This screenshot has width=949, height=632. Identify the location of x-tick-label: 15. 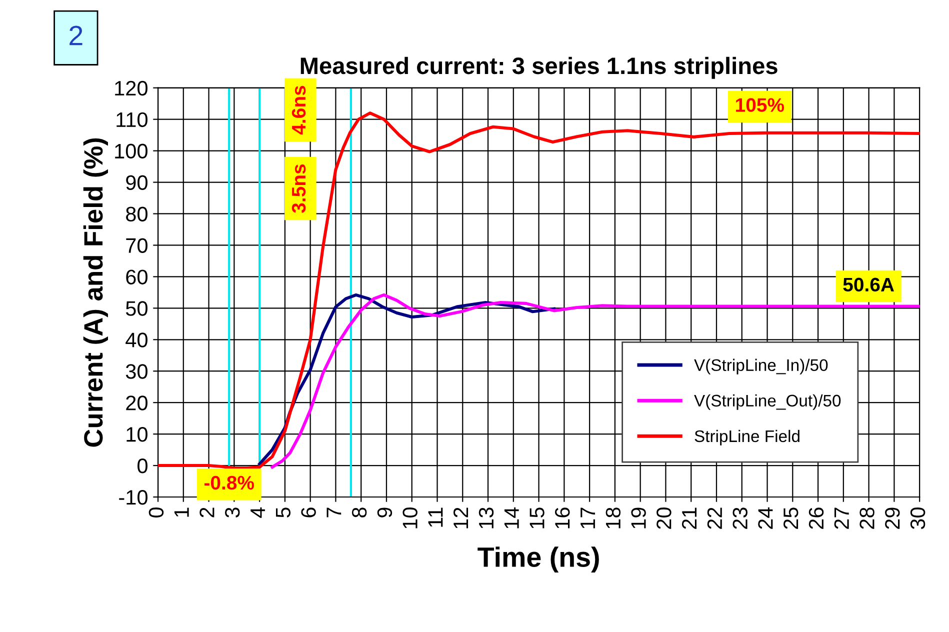
(537, 518).